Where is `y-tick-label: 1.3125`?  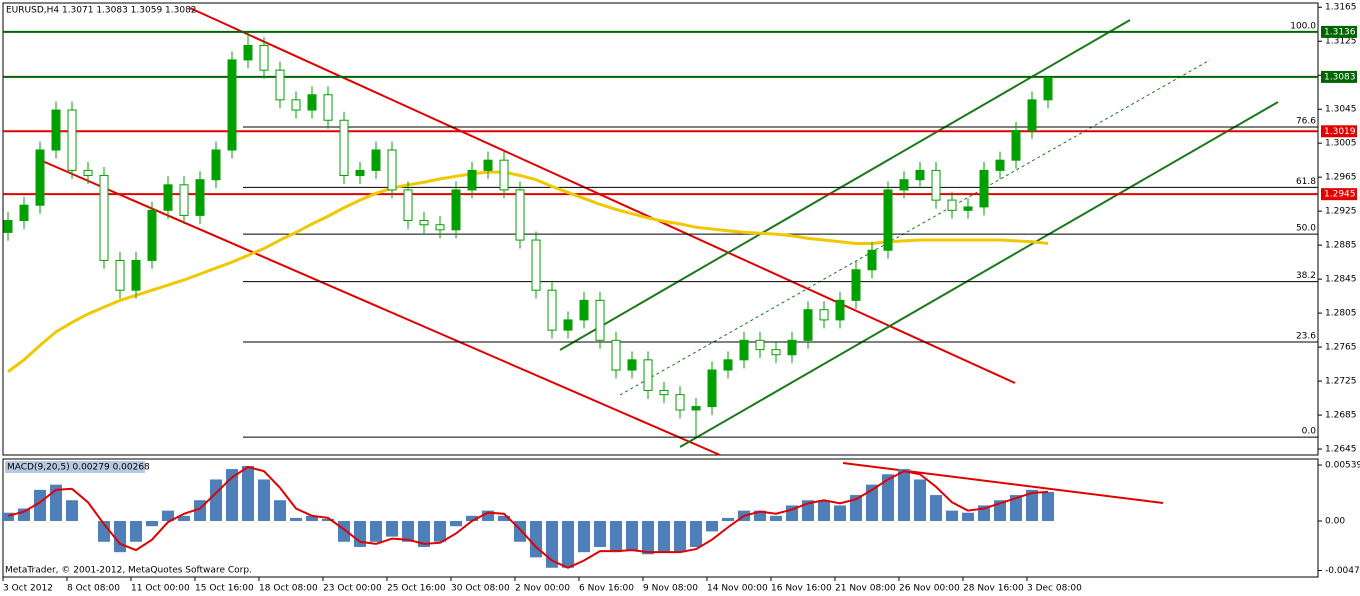
y-tick-label: 1.3125 is located at coordinates (1341, 42).